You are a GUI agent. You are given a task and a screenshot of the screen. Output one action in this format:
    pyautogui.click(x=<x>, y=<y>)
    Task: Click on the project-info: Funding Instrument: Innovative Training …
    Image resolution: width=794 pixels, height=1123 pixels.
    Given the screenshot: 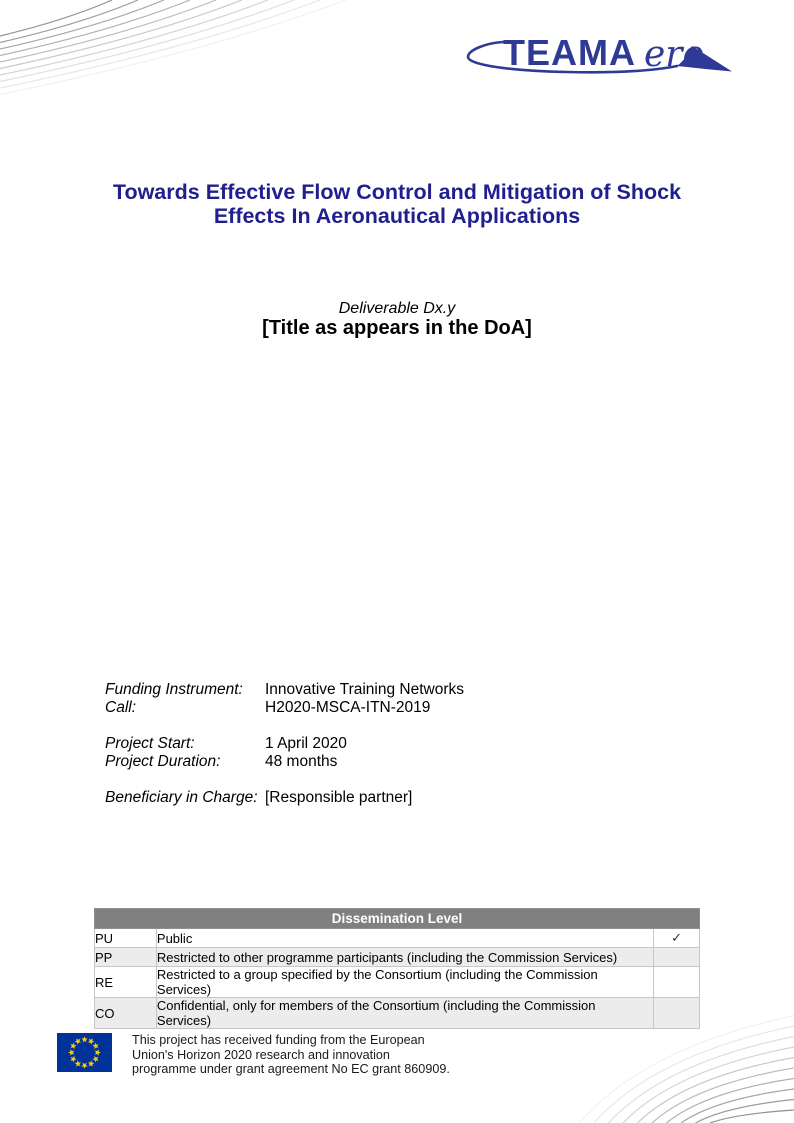 What is the action you would take?
    pyautogui.click(x=284, y=753)
    